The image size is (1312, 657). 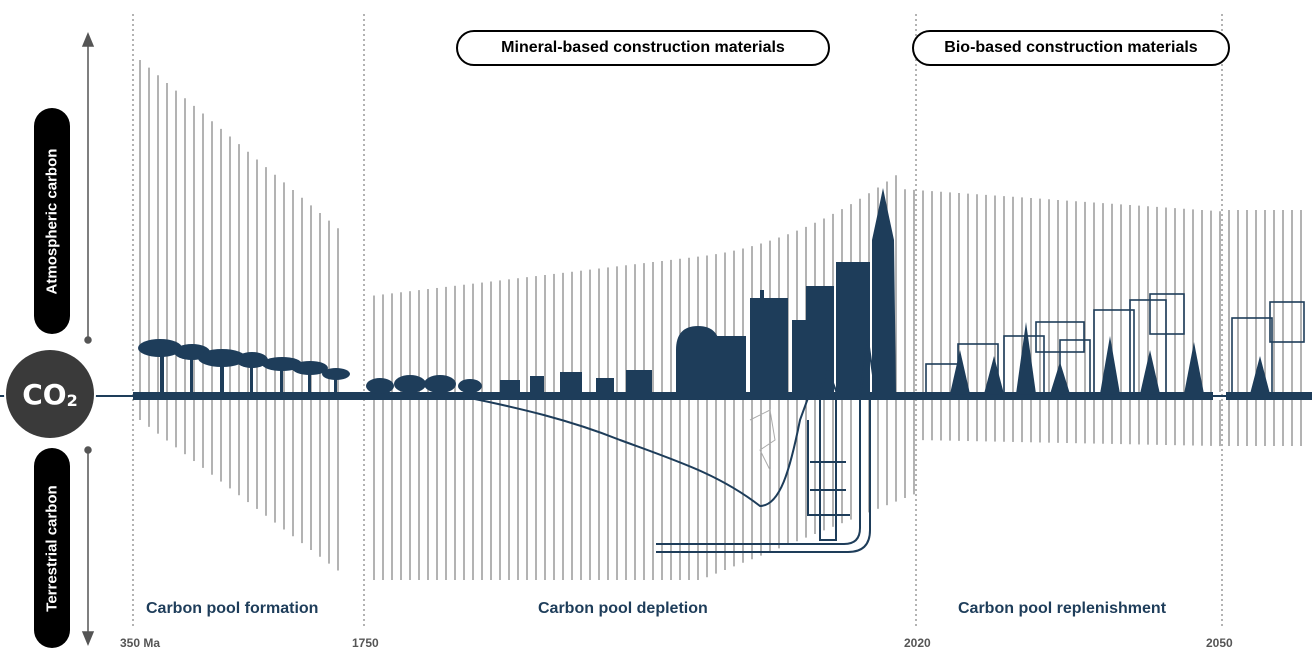 I want to click on phase-depletion-label: Carbon pool depletion, so click(x=623, y=608).